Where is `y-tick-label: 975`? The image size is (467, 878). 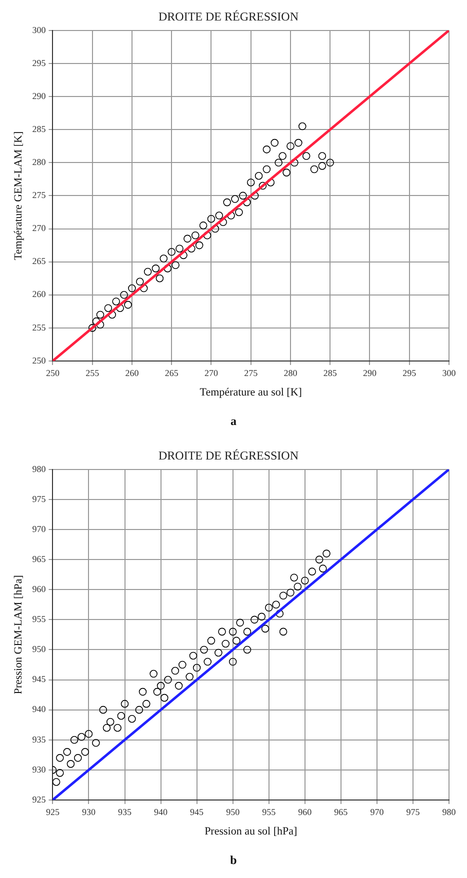 y-tick-label: 975 is located at coordinates (39, 499).